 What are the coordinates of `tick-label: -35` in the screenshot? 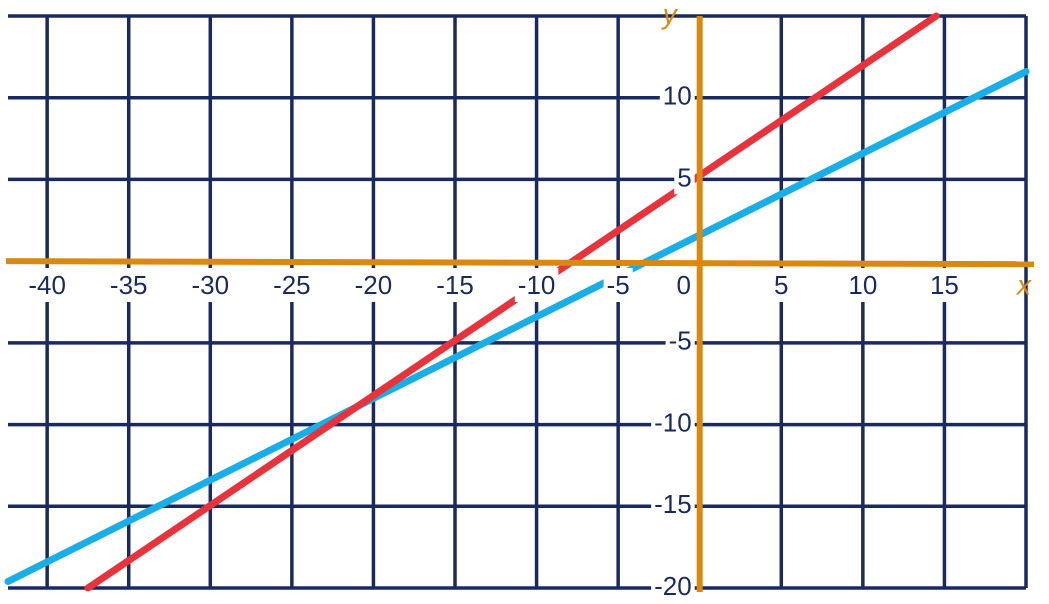 It's located at (129, 285).